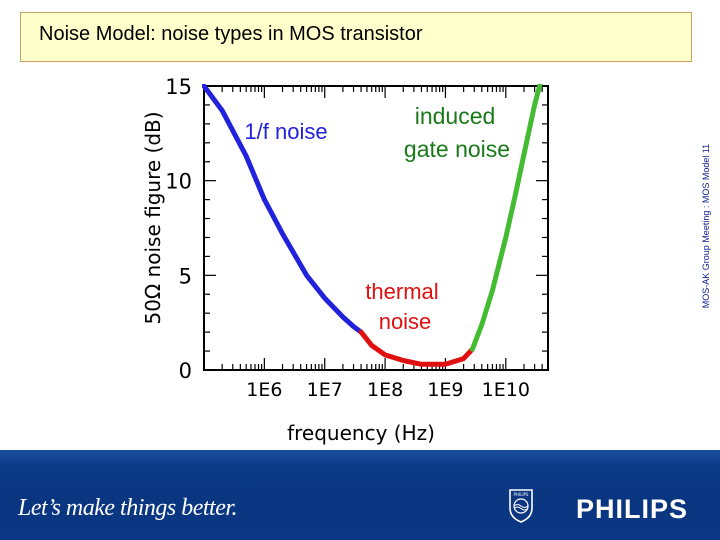  I want to click on annotation-label: induced, so click(455, 116).